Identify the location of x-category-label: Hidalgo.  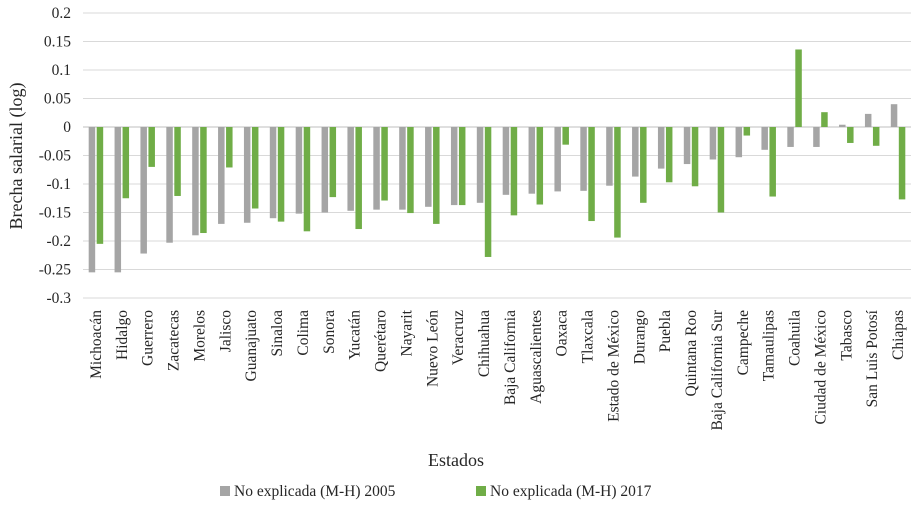
(122, 335).